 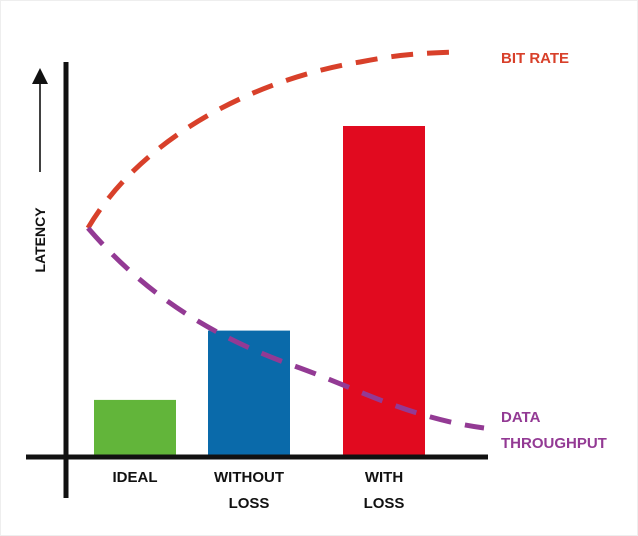 I want to click on category-labels: IDEAL WITHOUT LOSS WITH LOSS, so click(x=259, y=490).